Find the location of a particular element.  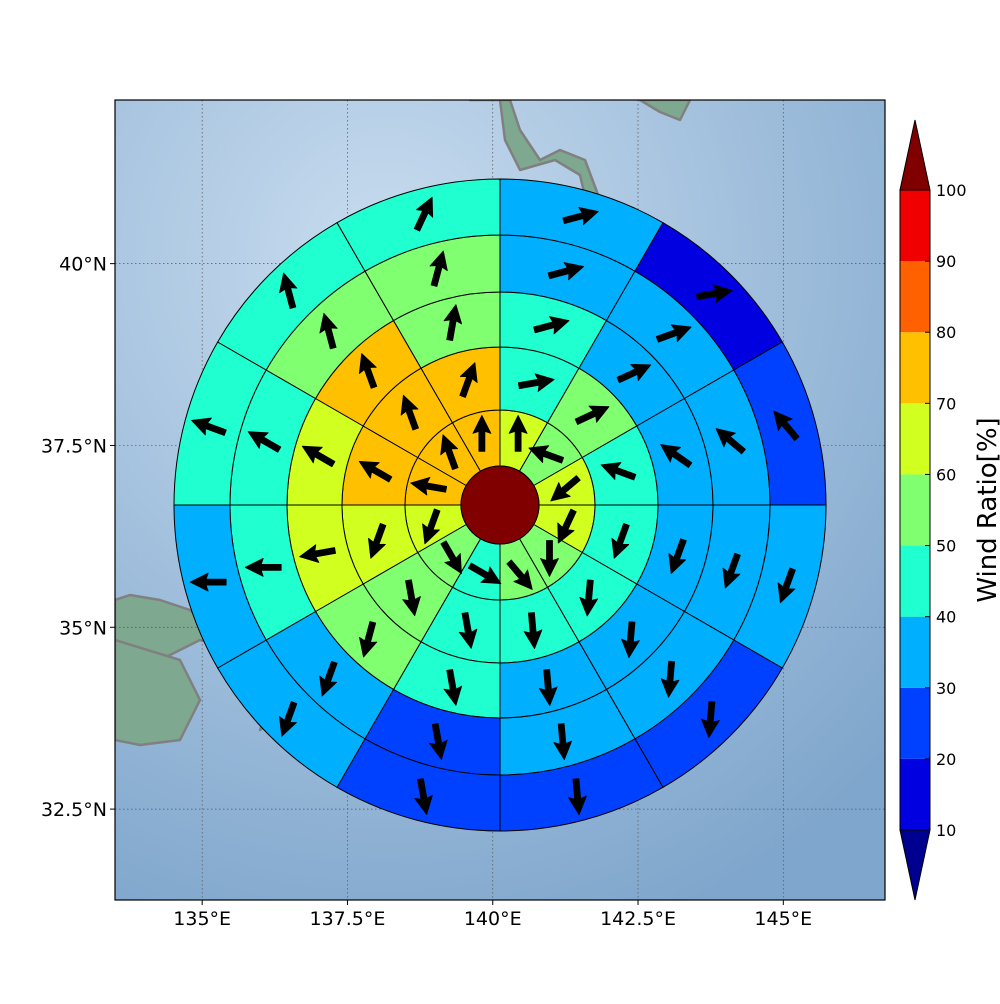

x-tick-label: 137.5°E is located at coordinates (347, 919).